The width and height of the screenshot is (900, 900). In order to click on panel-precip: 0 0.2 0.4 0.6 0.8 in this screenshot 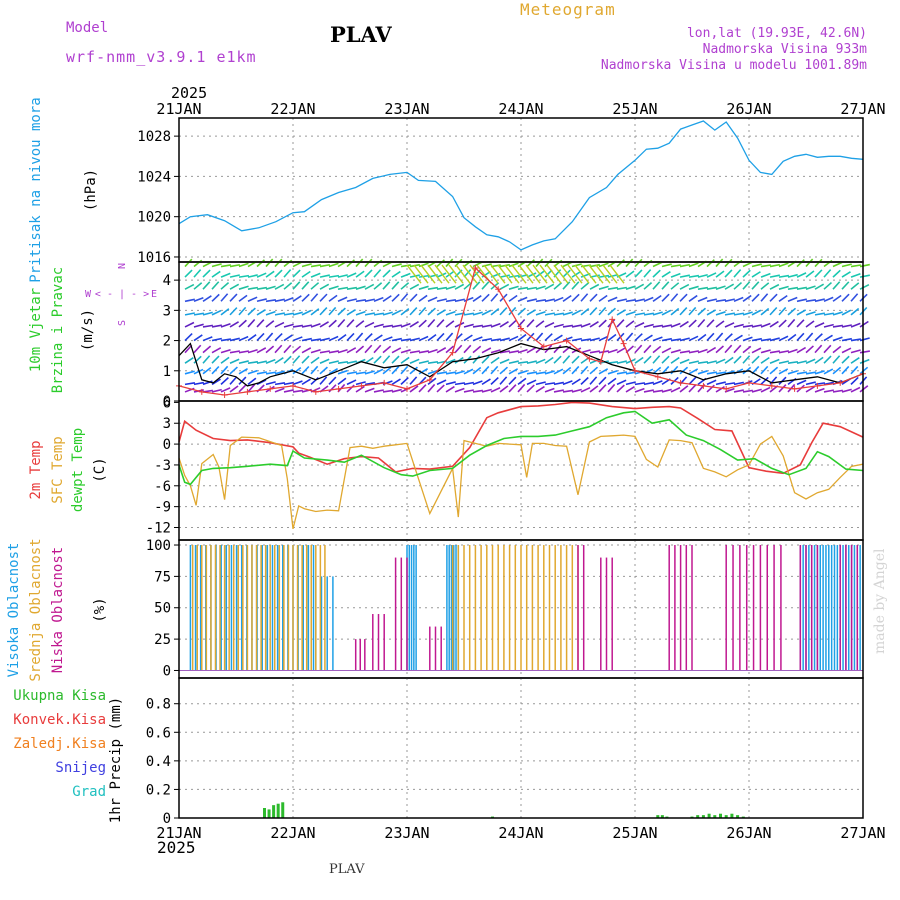, I will do `click(505, 752)`.